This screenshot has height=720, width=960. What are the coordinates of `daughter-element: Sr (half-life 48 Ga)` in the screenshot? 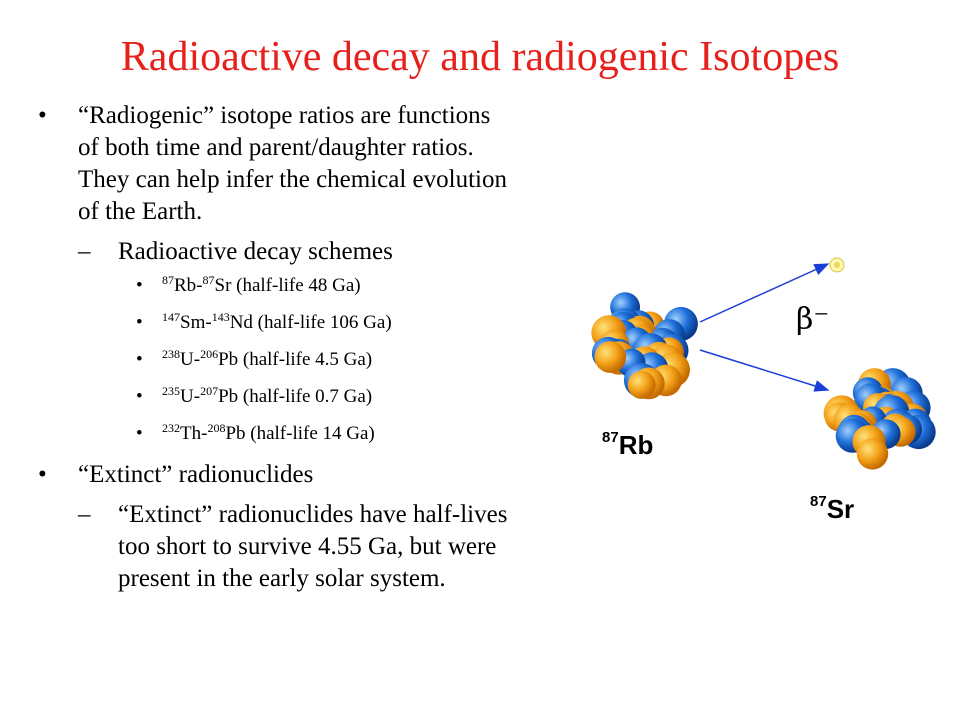 It's located at (287, 285).